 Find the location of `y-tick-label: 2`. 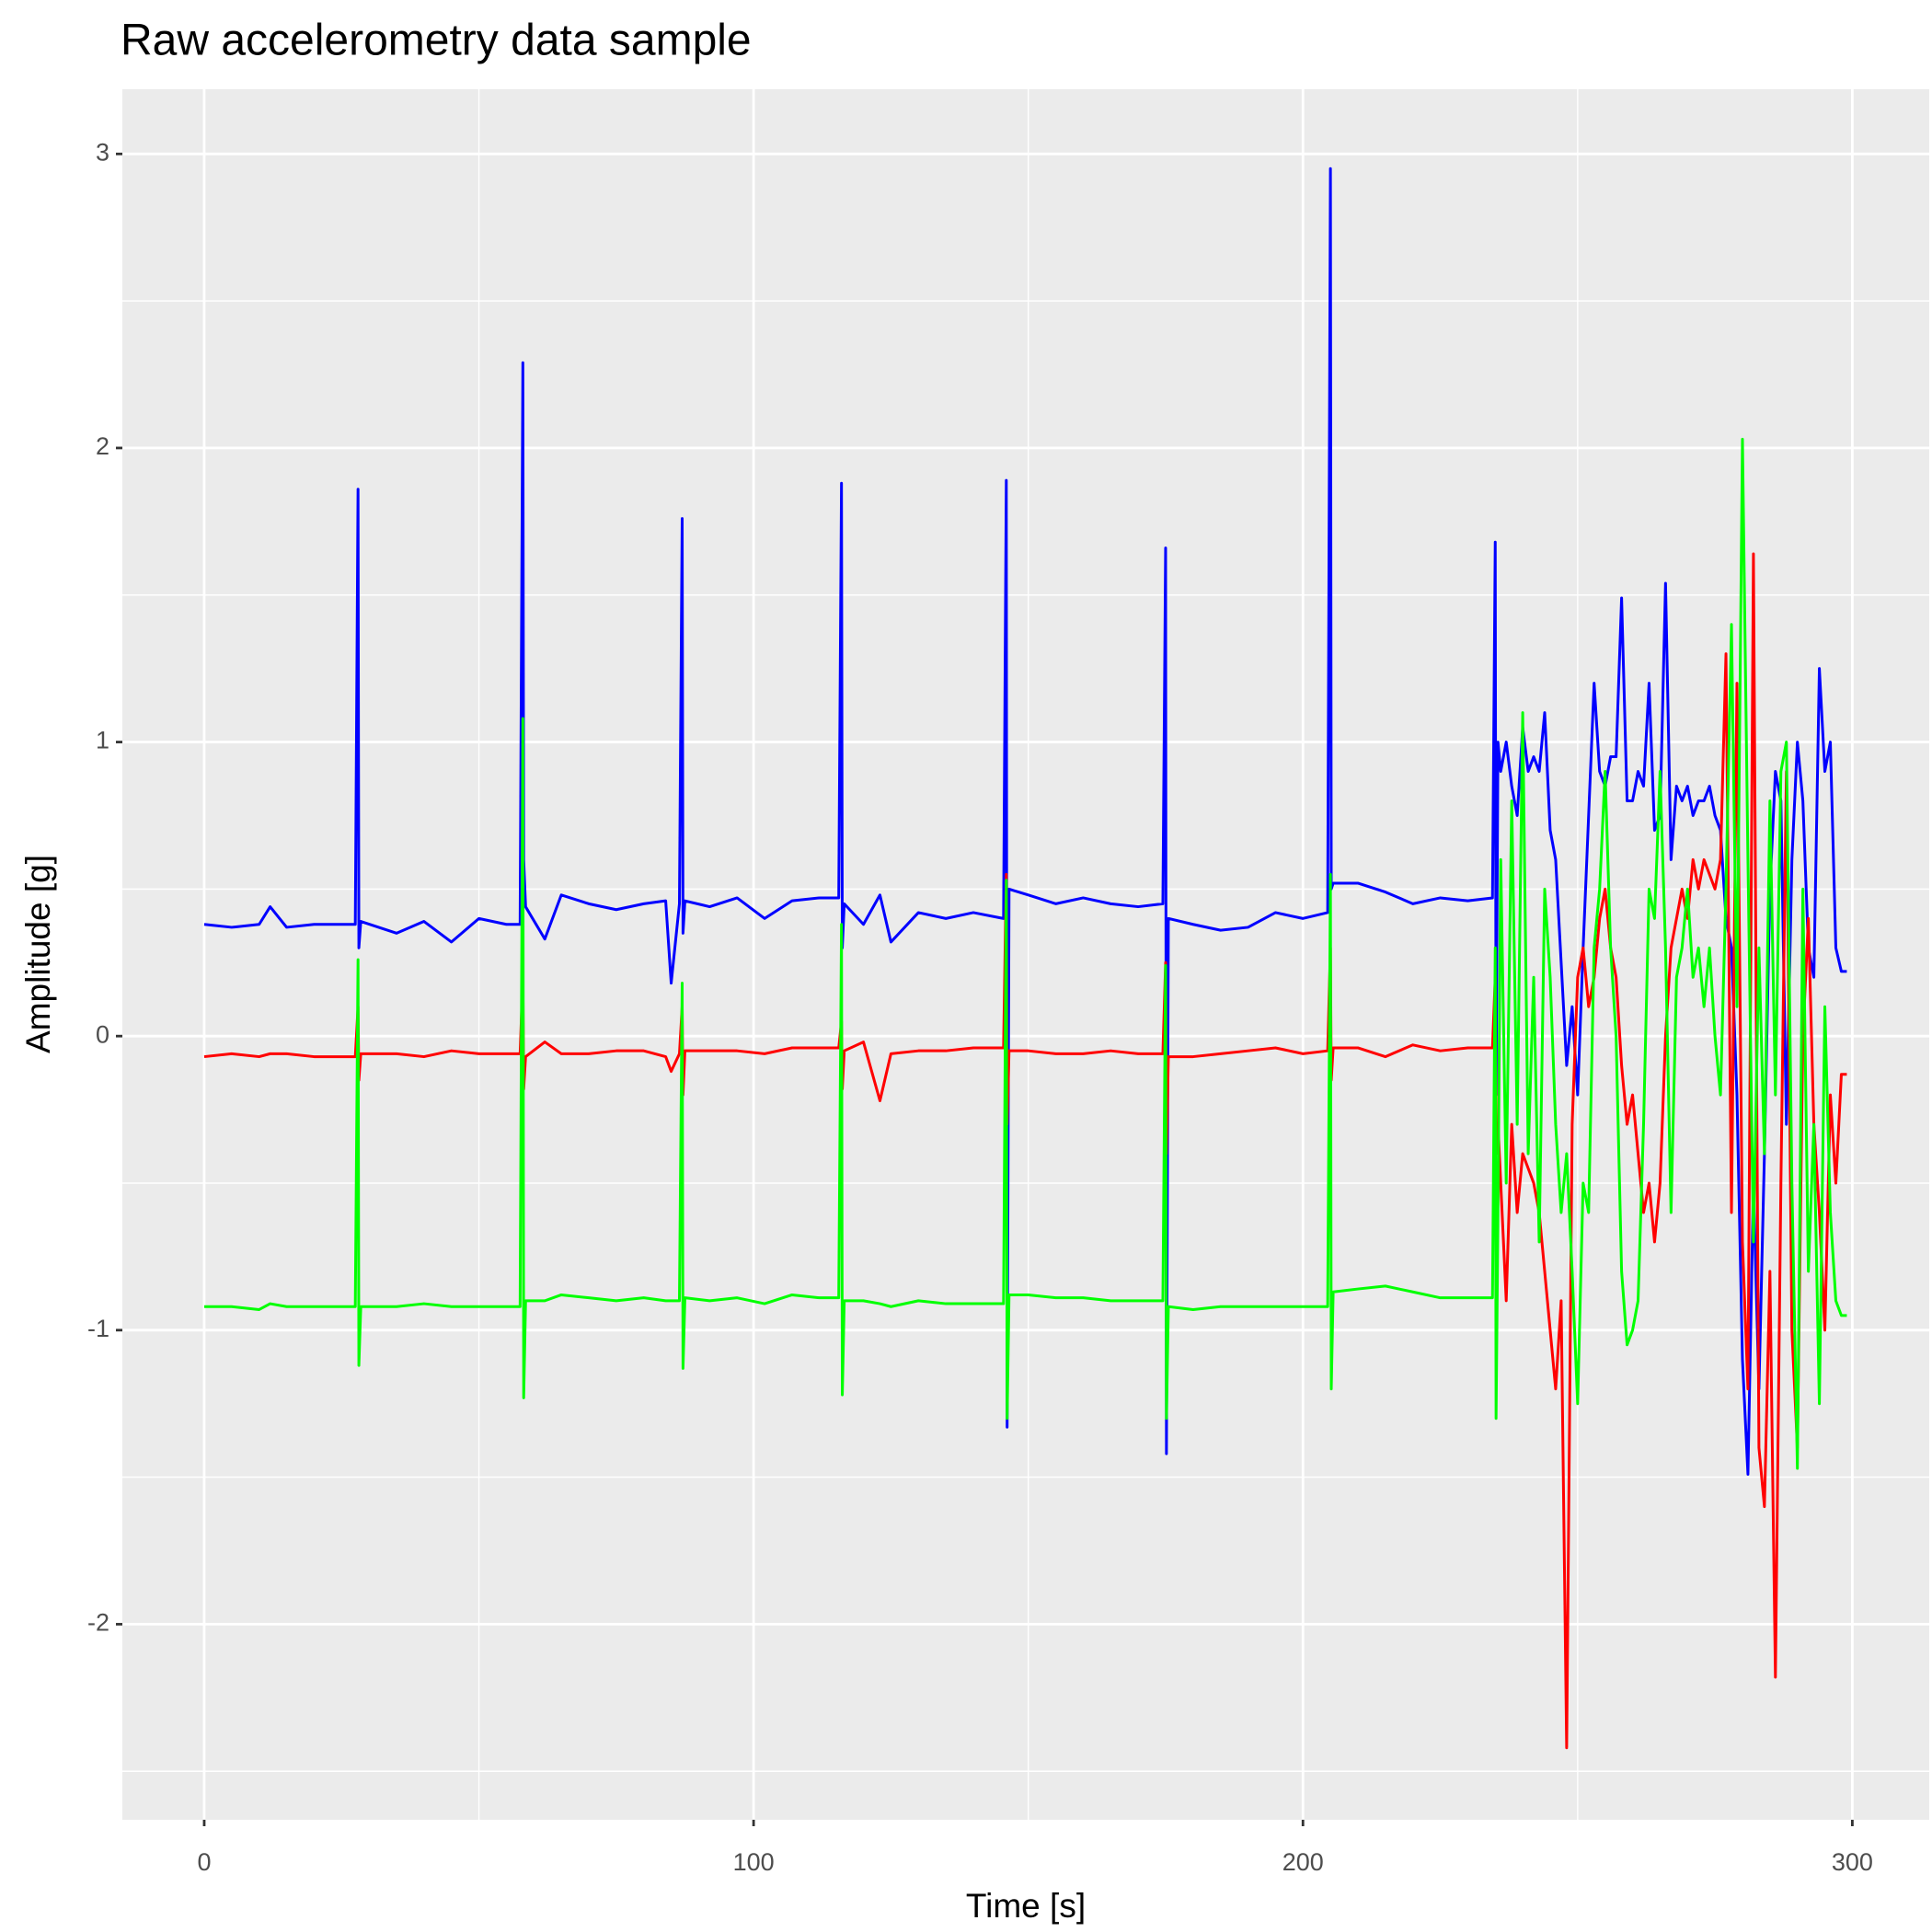

y-tick-label: 2 is located at coordinates (102, 446).